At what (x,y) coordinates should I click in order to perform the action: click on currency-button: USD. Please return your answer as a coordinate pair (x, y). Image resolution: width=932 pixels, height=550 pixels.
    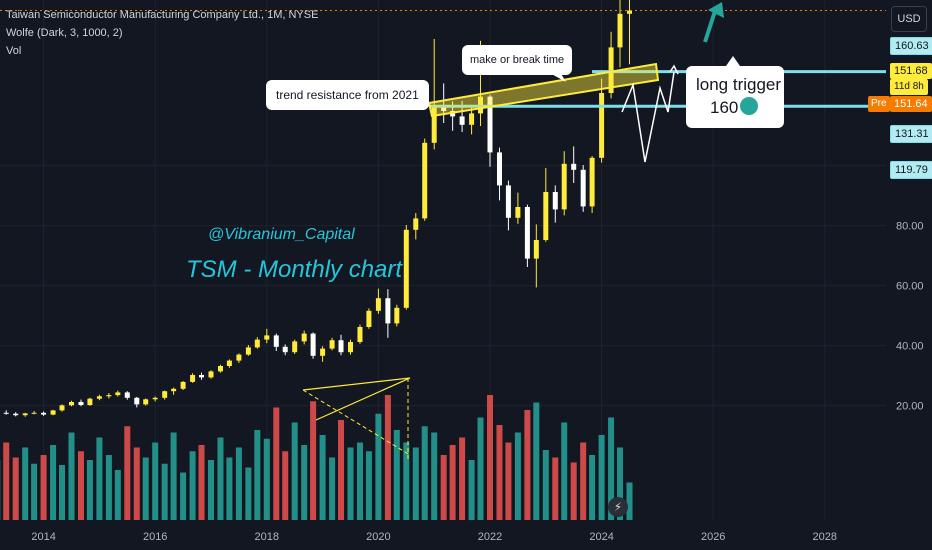
    Looking at the image, I should click on (909, 19).